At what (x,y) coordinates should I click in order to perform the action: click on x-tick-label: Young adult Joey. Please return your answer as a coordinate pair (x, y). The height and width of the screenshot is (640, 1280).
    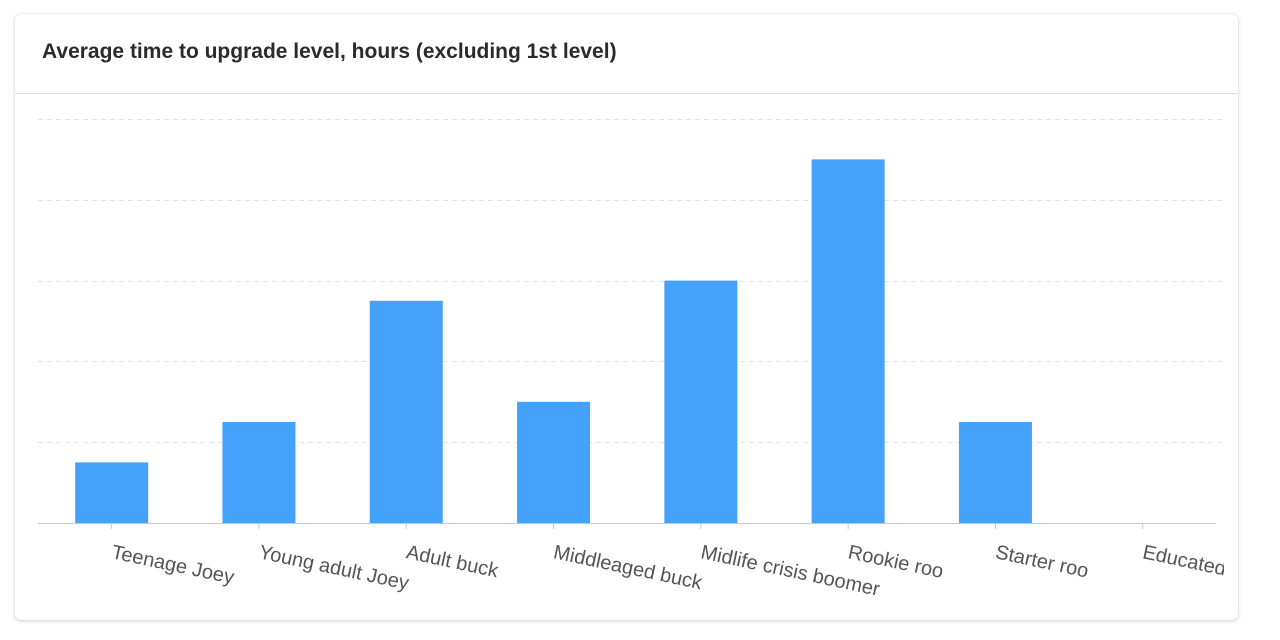
    Looking at the image, I should click on (334, 567).